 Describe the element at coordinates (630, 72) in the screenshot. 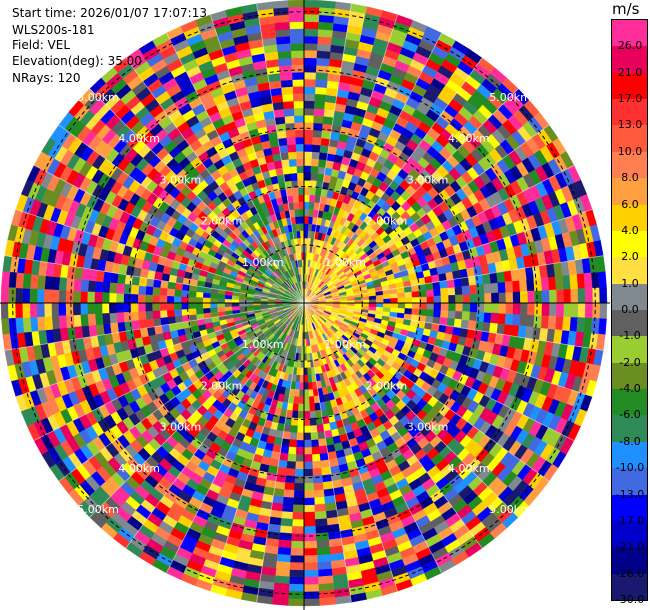

I see `colorbar-label: 21.0` at that location.